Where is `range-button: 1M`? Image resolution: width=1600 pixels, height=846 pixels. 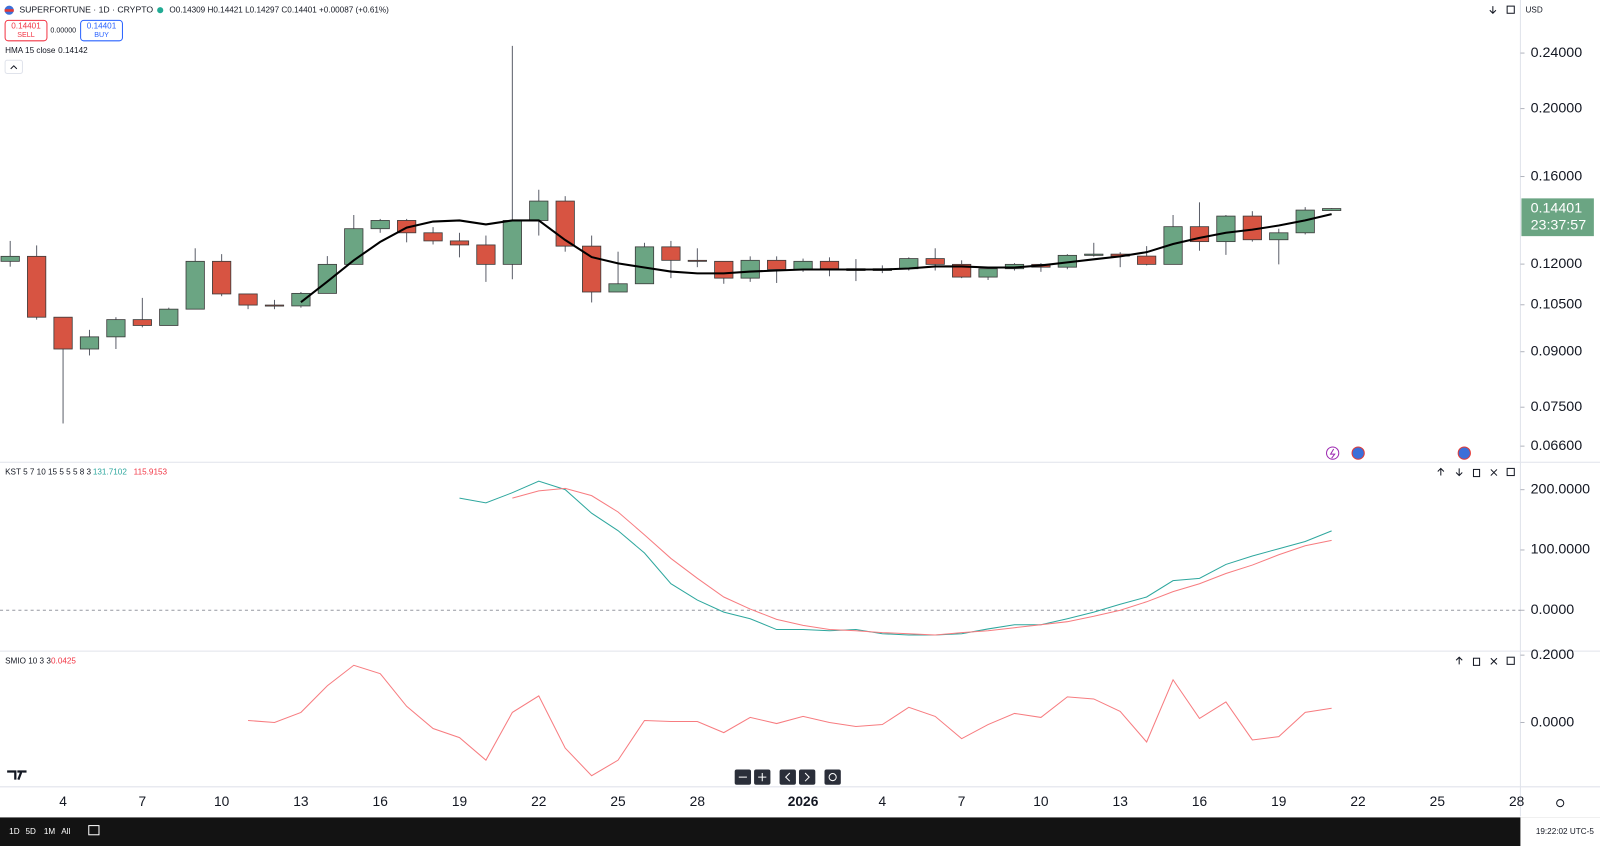
range-button: 1M is located at coordinates (50, 831).